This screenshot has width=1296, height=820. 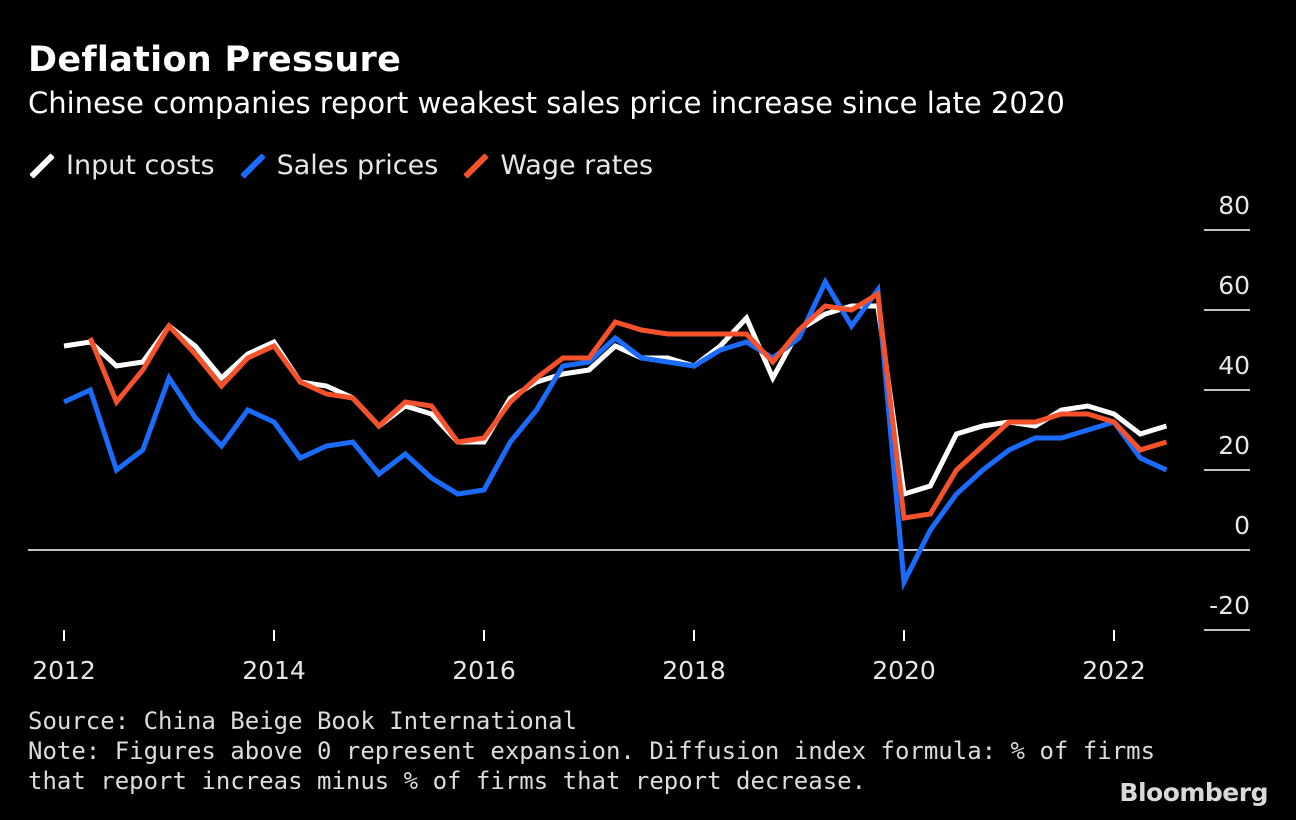 I want to click on bloomberg-logo: Bloomberg, so click(x=1193, y=792).